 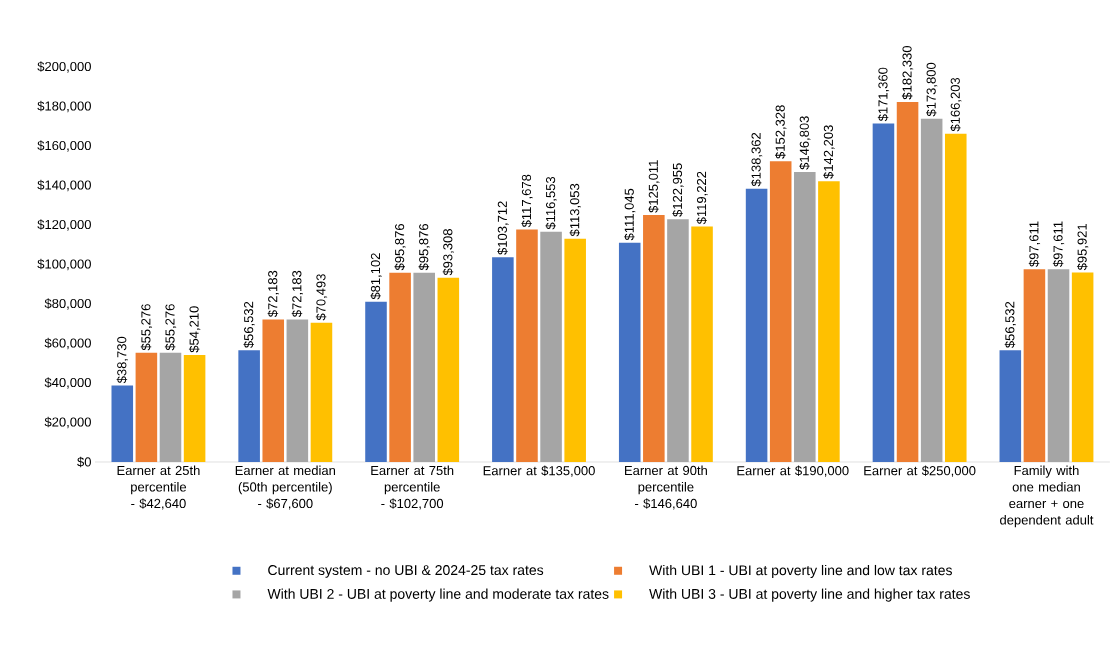 What do you see at coordinates (932, 89) in the screenshot?
I see `data-label: $173,800` at bounding box center [932, 89].